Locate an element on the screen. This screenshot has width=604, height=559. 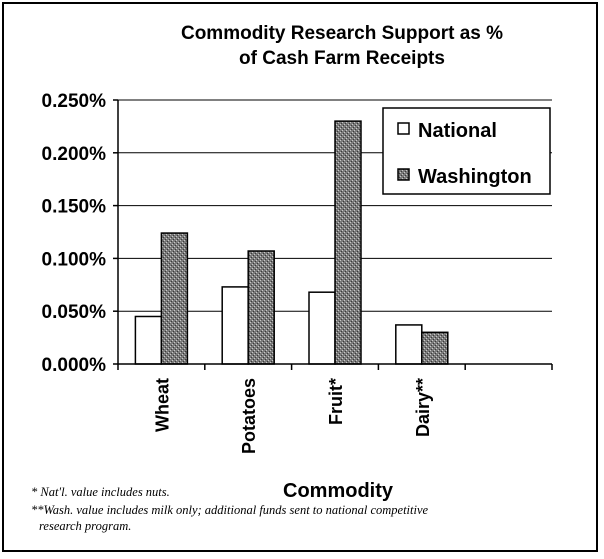
chart-title-line-1: Commodity Research Support as % is located at coordinates (342, 33).